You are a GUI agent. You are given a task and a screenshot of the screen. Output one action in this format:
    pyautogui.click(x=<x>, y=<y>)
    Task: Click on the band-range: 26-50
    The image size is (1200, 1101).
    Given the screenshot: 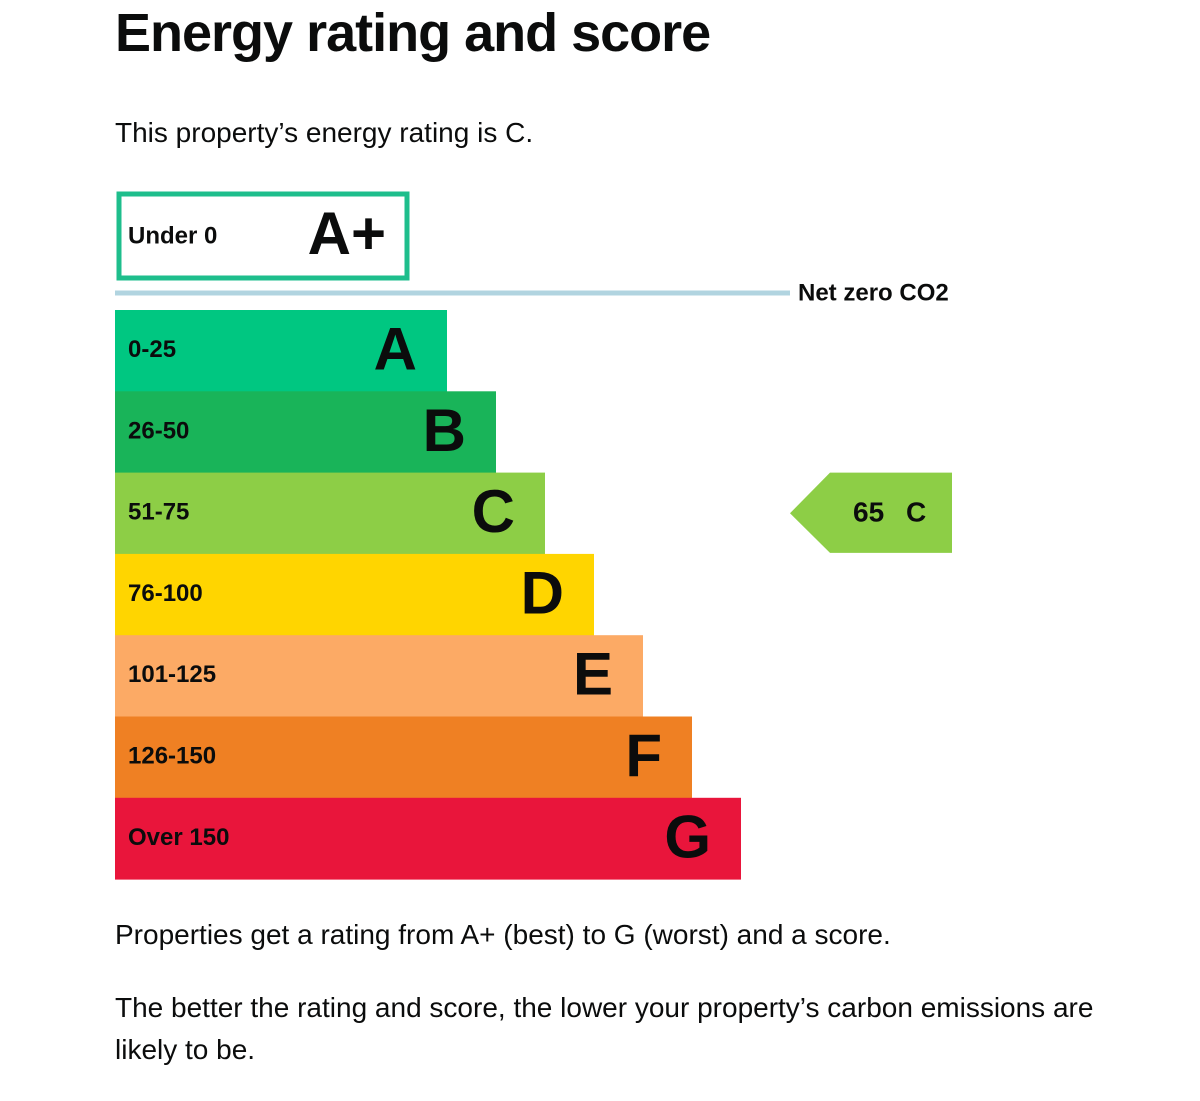 What is the action you would take?
    pyautogui.click(x=158, y=430)
    